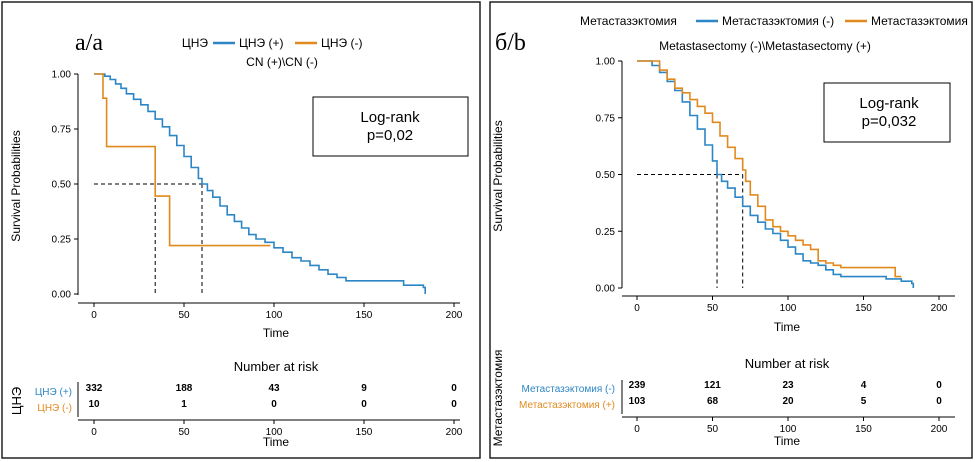 The image size is (975, 462). Describe the element at coordinates (62, 295) in the screenshot. I see `panel-a-ytick-label: 0.00` at that location.